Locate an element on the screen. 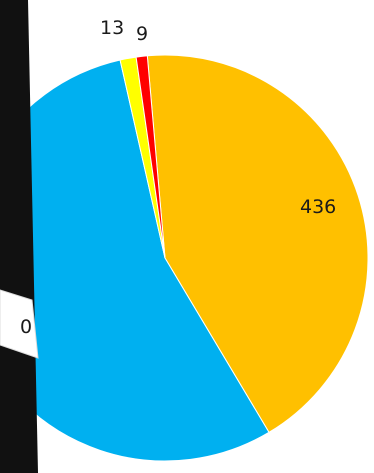 The width and height of the screenshot is (374, 473). tape-strip is located at coordinates (19, 324).